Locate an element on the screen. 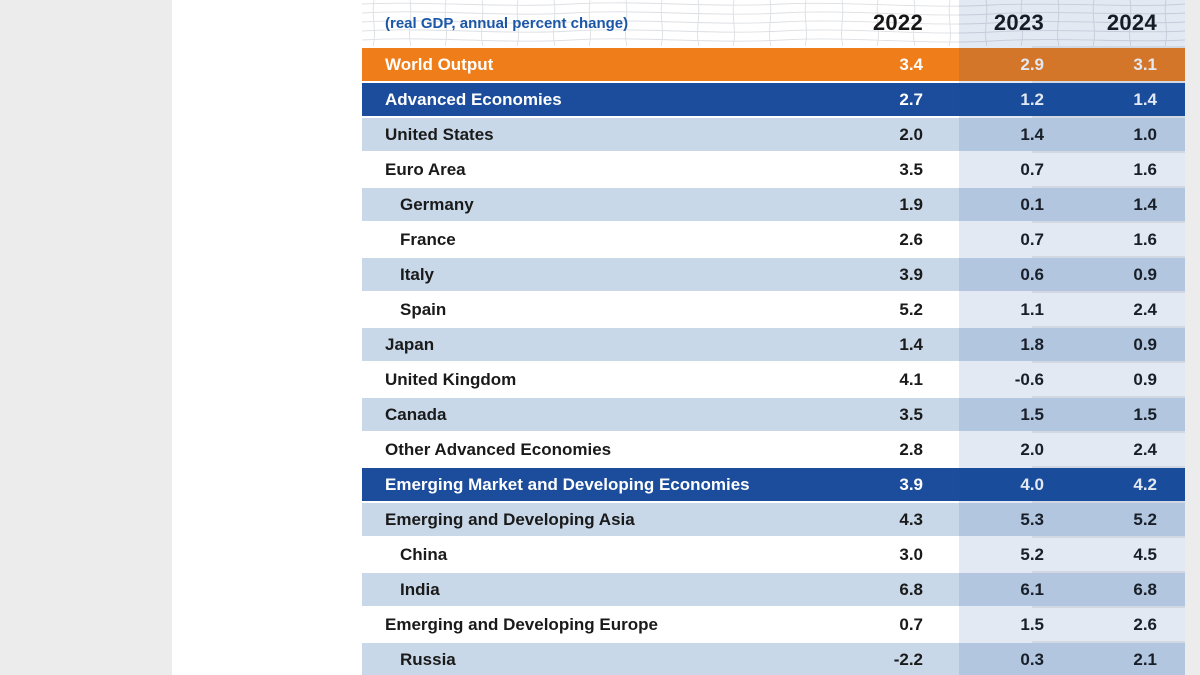 The height and width of the screenshot is (675, 1200). row-label: Japan is located at coordinates (410, 344).